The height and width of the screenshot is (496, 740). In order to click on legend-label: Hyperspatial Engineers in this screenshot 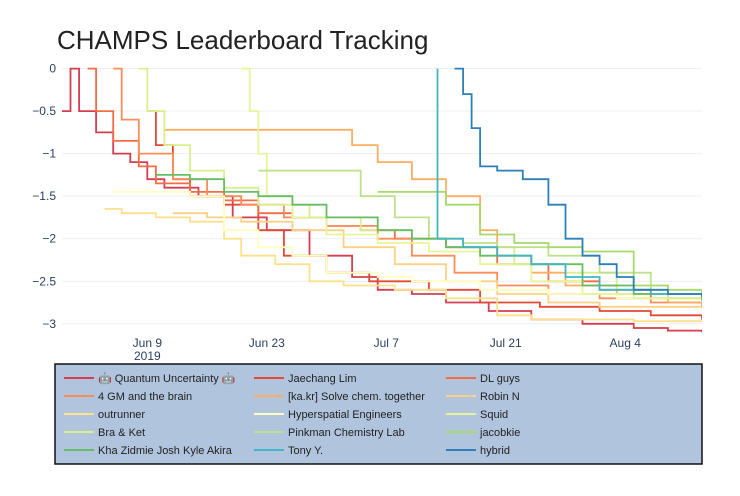, I will do `click(345, 415)`.